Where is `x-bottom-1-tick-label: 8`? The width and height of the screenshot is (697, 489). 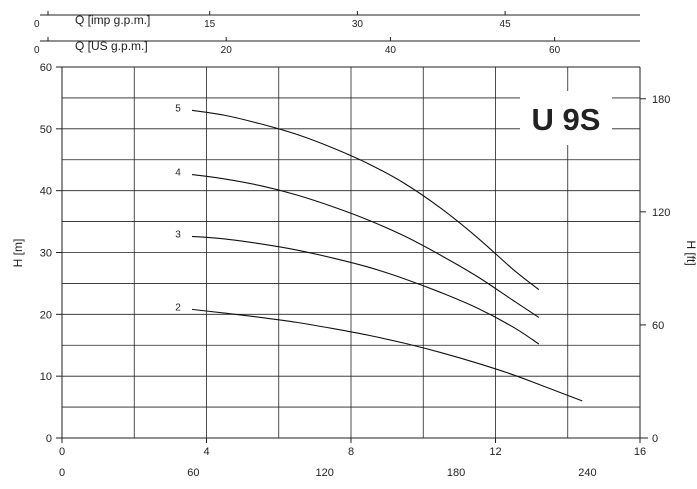 x-bottom-1-tick-label: 8 is located at coordinates (351, 452).